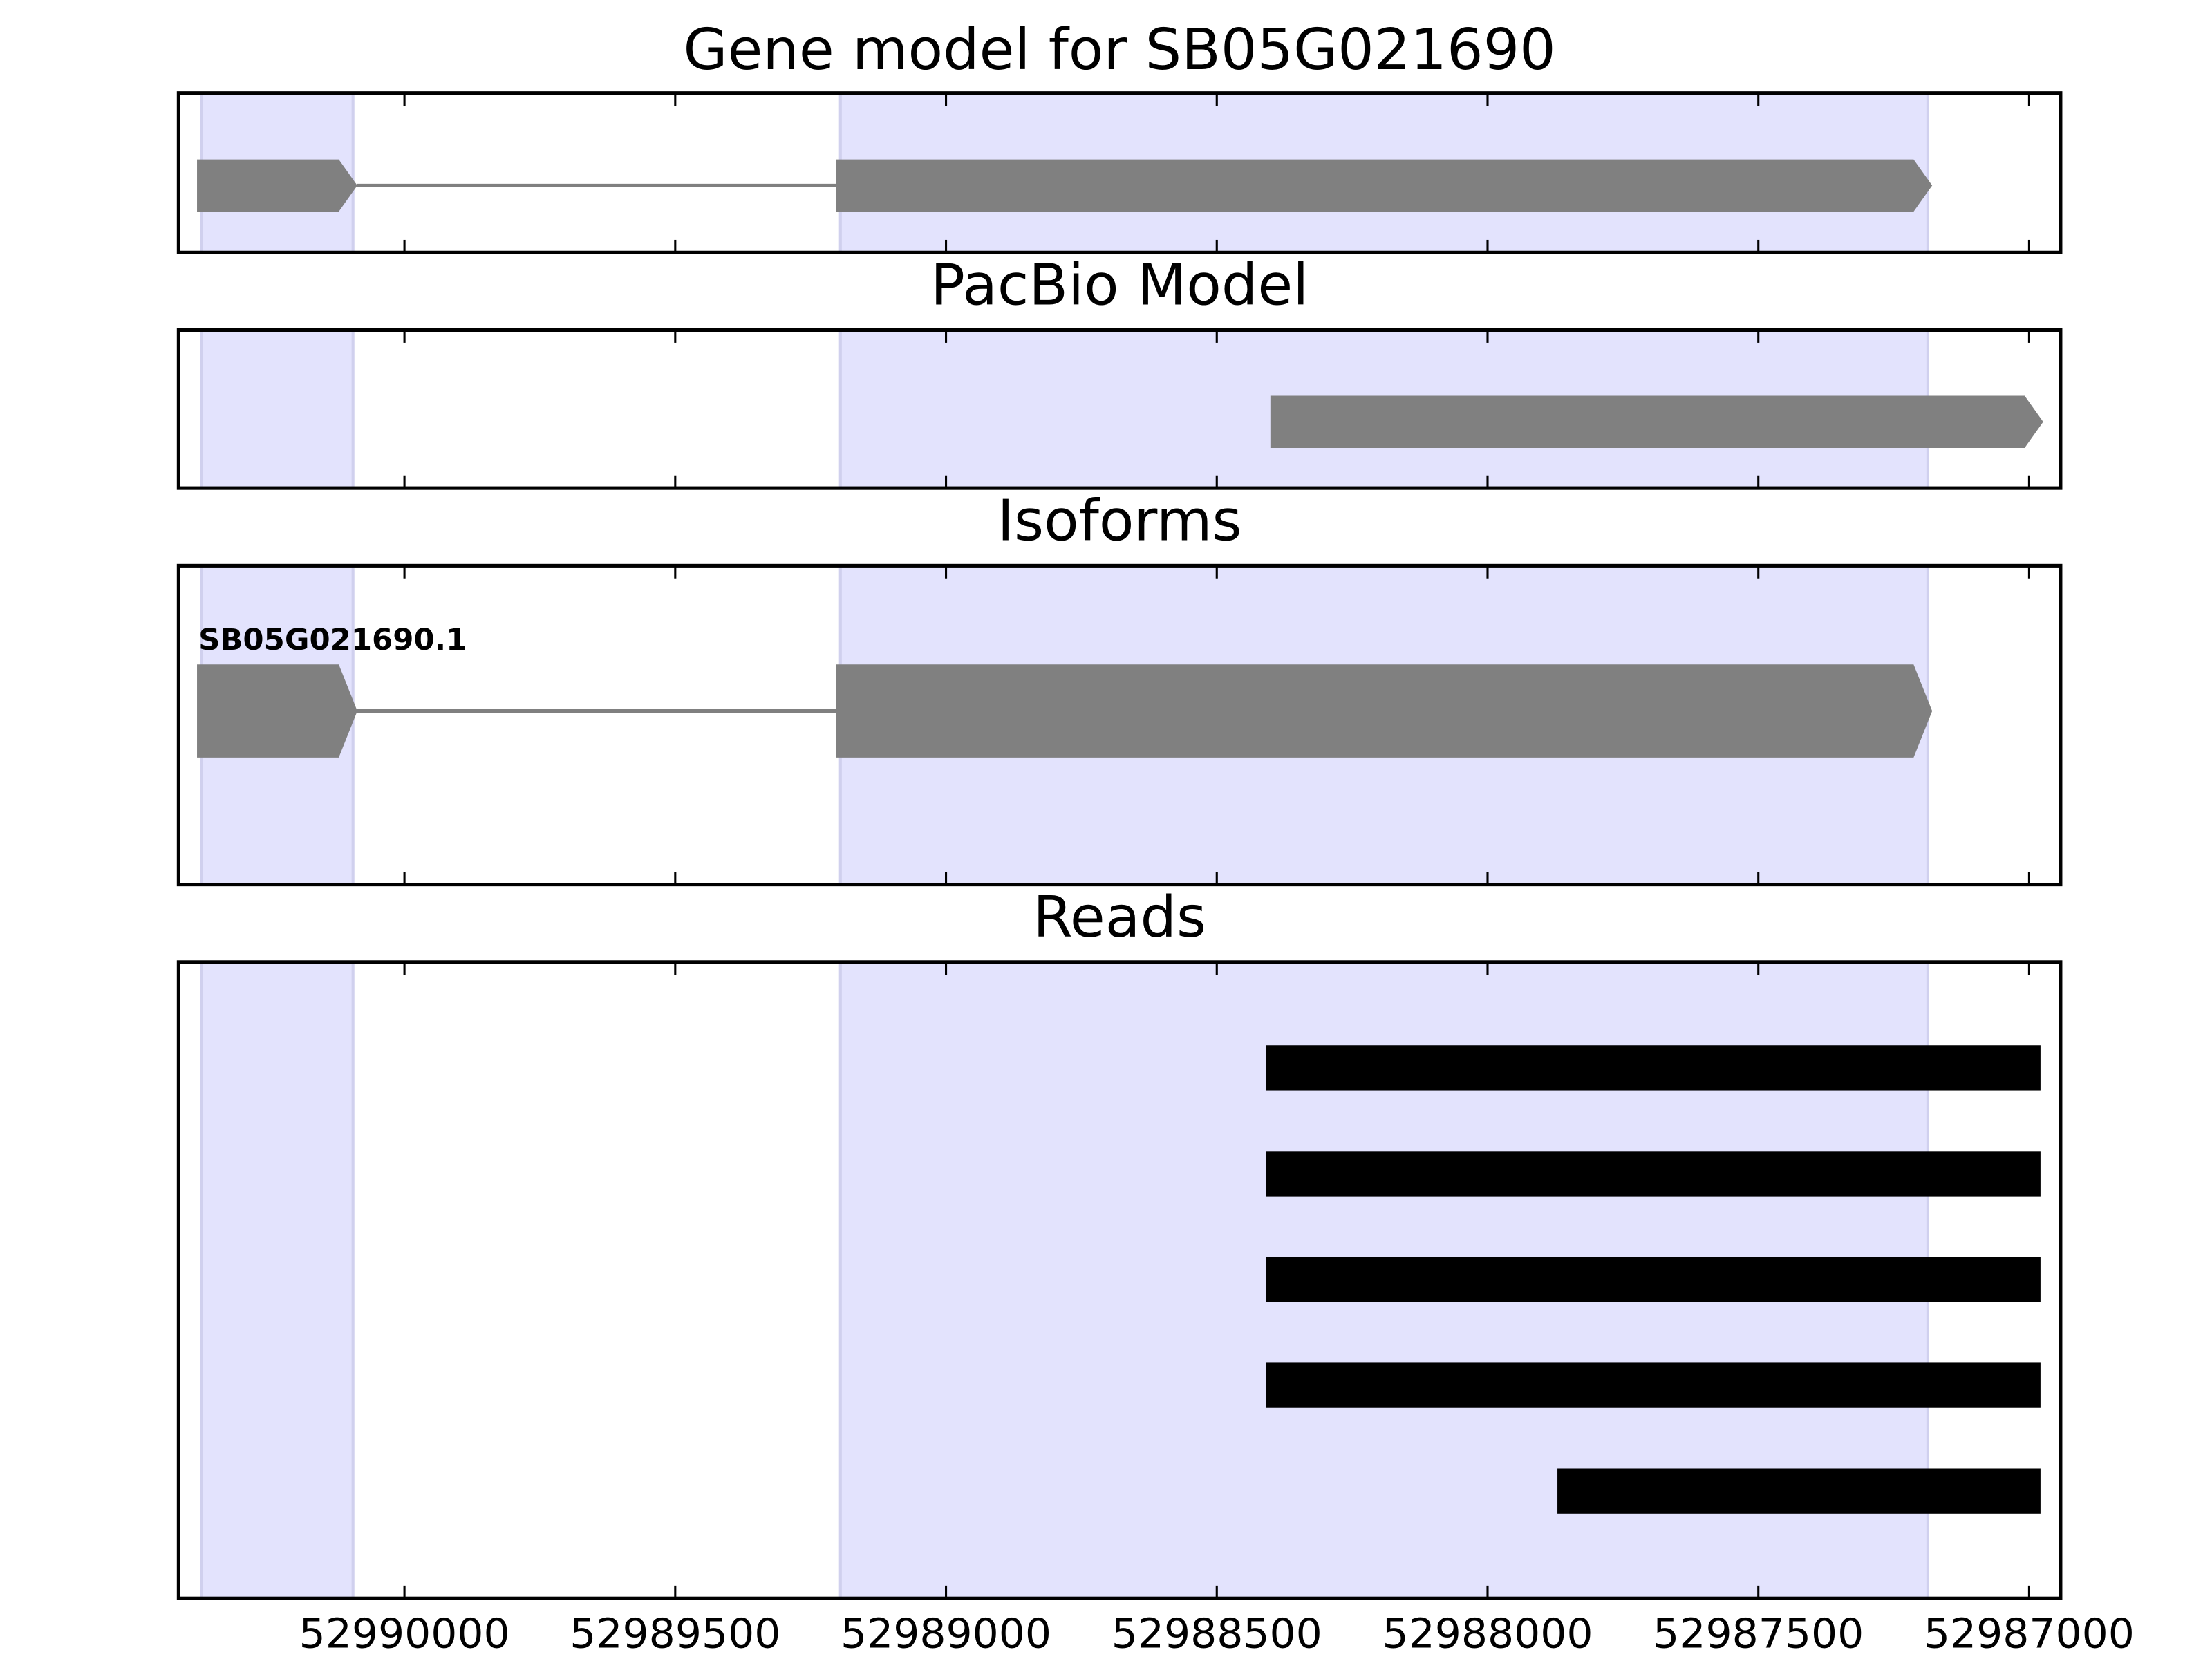 This screenshot has width=2212, height=1659. I want to click on x-tick-label: 52987500, so click(1759, 1634).